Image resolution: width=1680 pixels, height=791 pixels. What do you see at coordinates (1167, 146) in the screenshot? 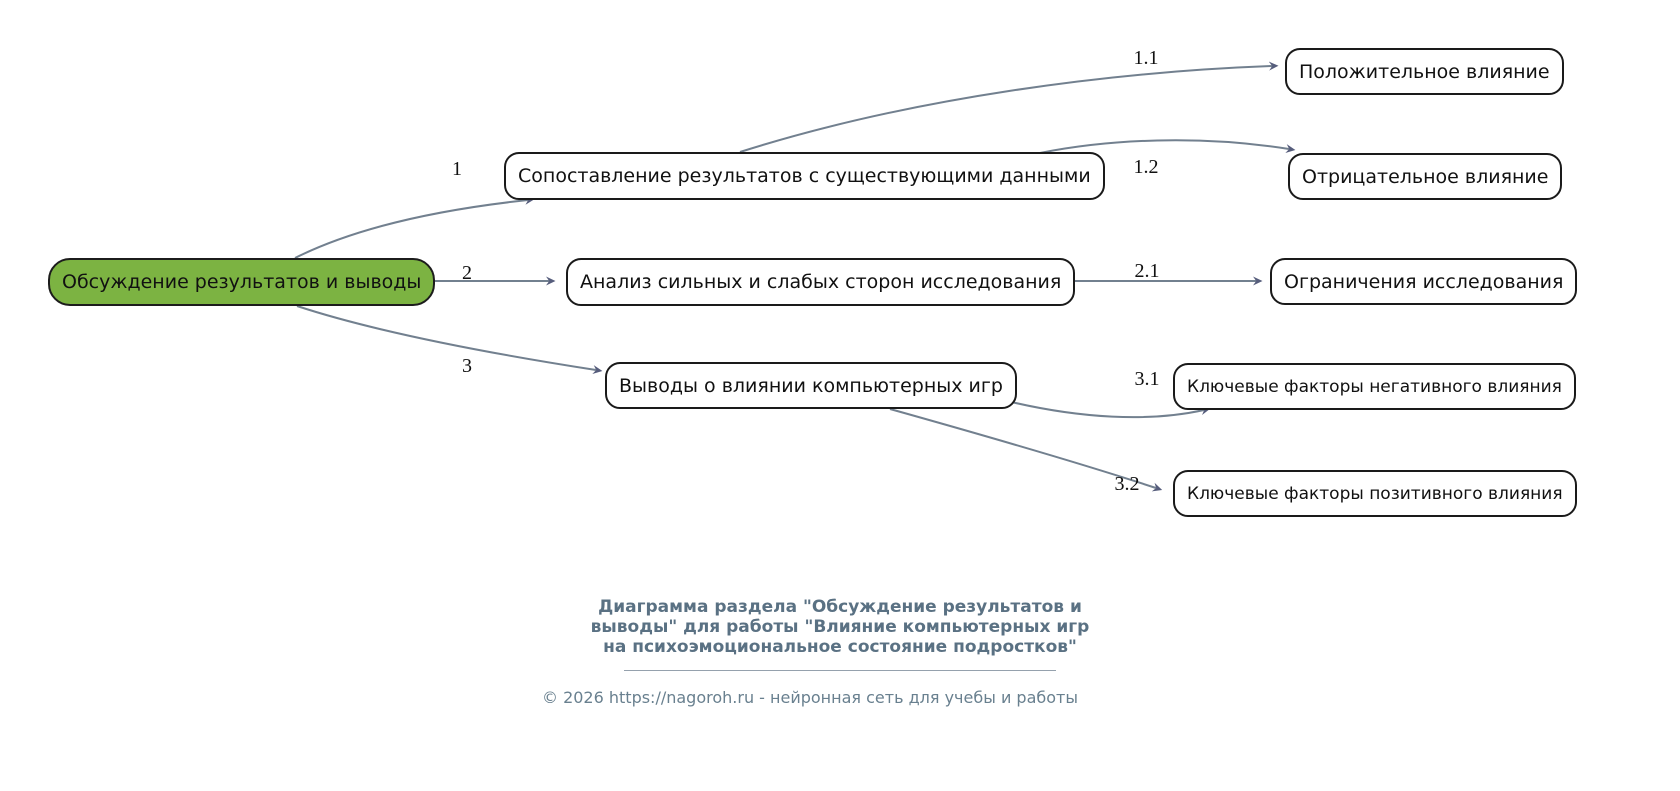
I see `edge-1.2` at bounding box center [1167, 146].